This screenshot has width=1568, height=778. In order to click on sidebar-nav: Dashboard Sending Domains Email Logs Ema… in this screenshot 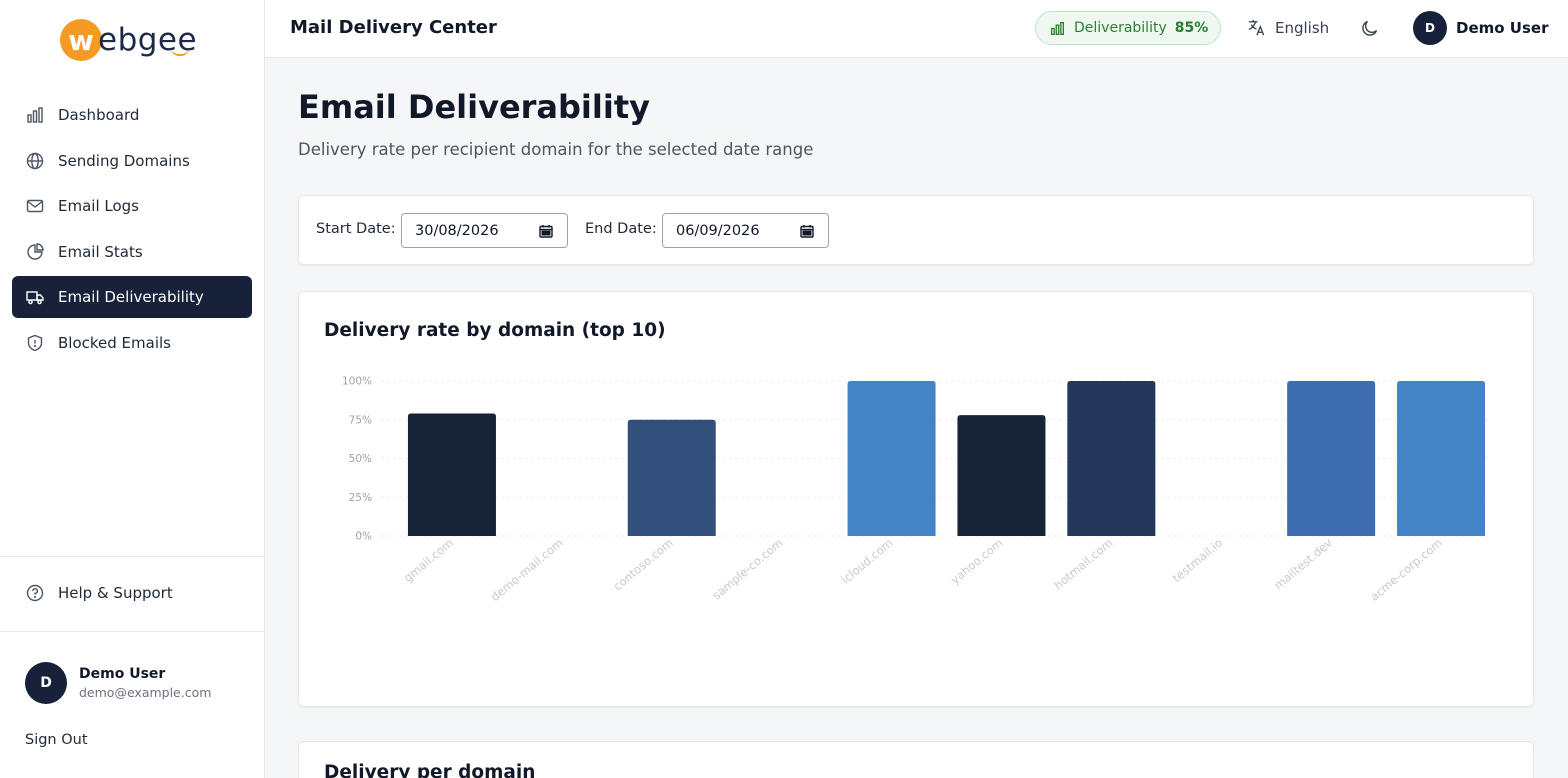, I will do `click(132, 231)`.